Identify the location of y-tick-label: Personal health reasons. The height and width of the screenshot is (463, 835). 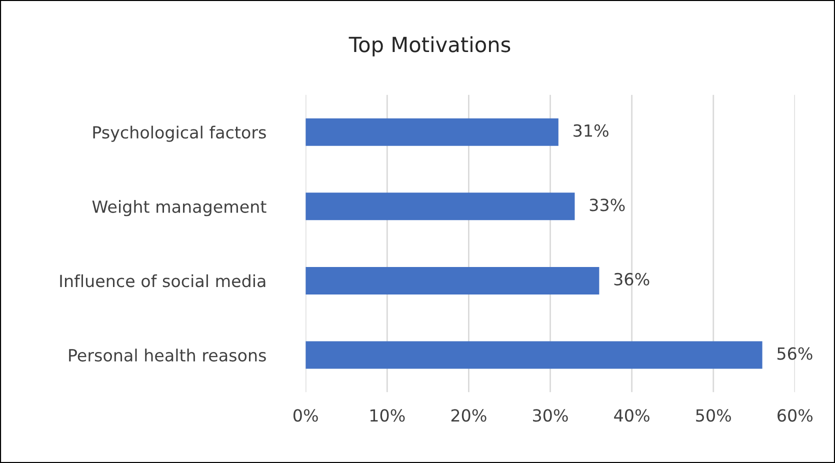
(167, 355).